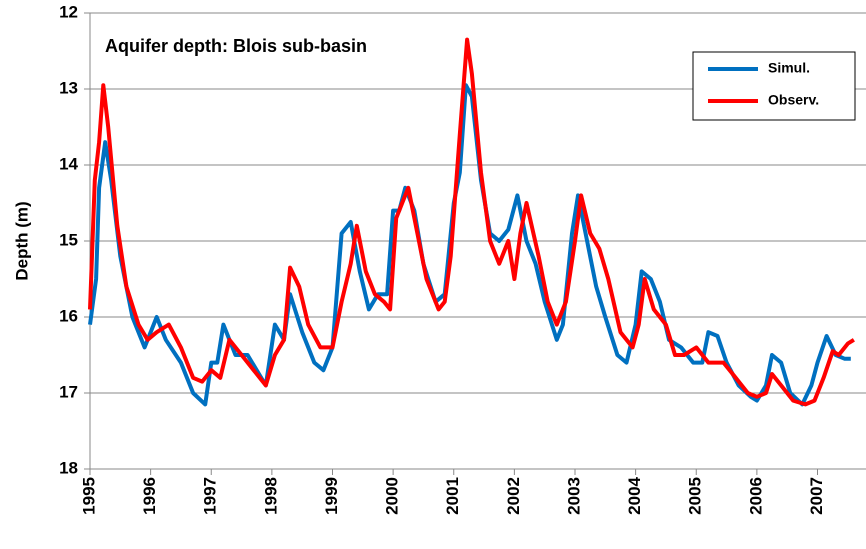 This screenshot has width=866, height=549. I want to click on x-tick-label: 1996, so click(149, 496).